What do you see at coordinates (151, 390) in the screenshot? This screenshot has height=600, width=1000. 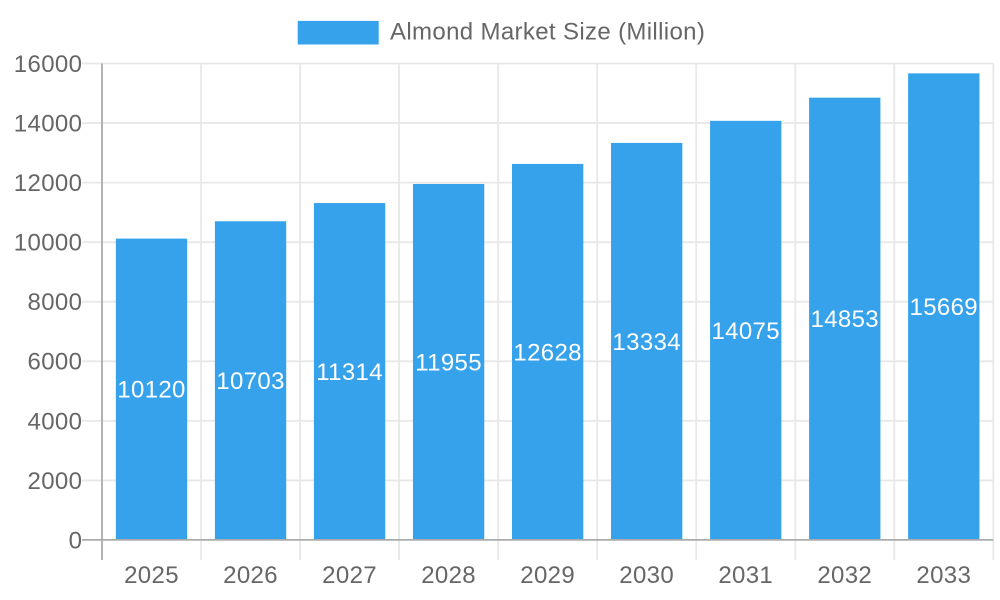 I see `svg-text: 10120` at bounding box center [151, 390].